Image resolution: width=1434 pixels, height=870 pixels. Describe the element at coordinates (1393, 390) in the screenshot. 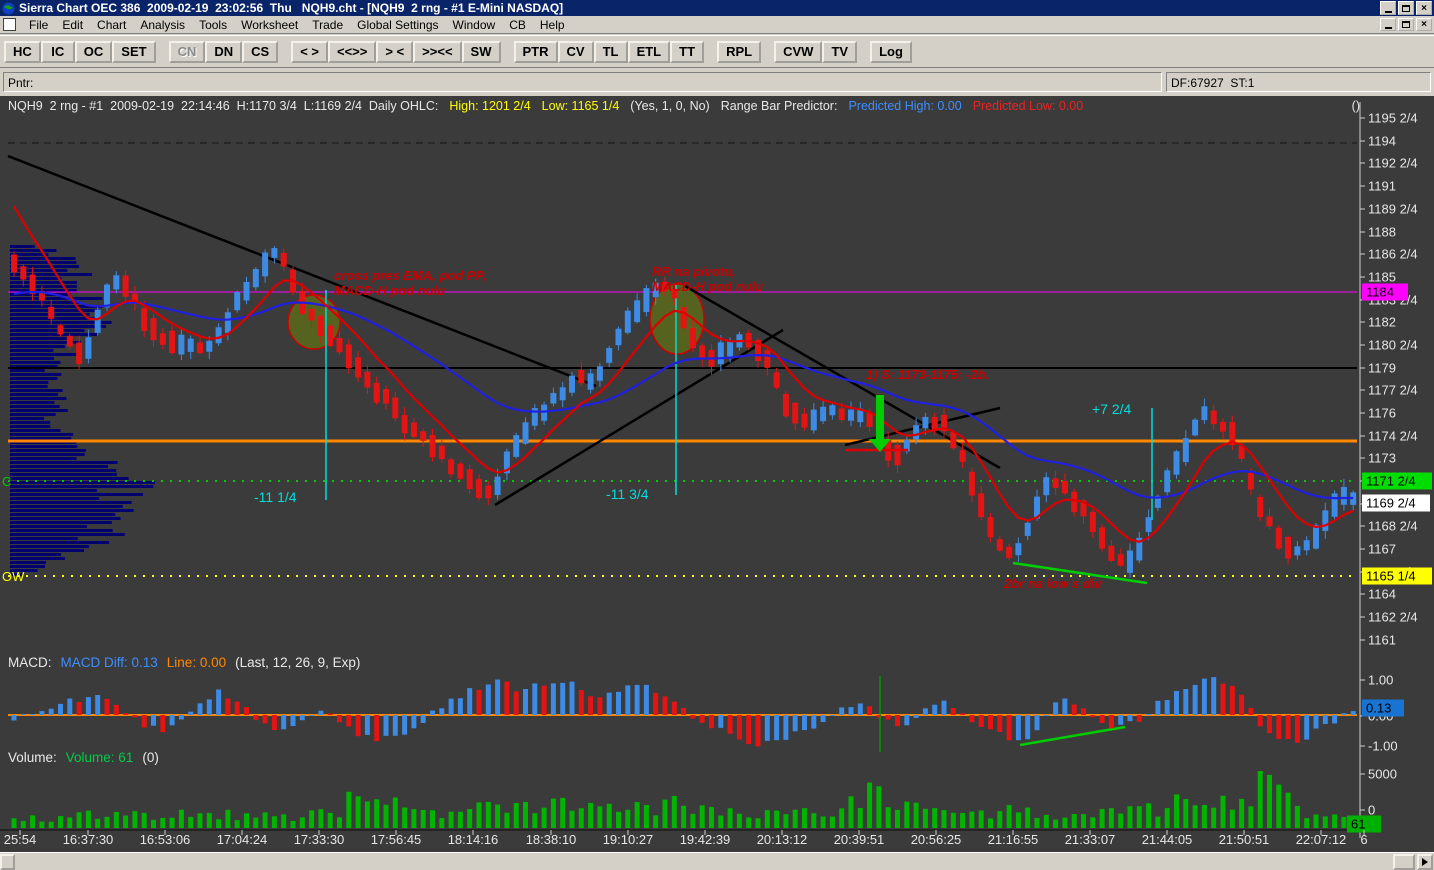

I see `svg-text: 1177 2/4` at that location.